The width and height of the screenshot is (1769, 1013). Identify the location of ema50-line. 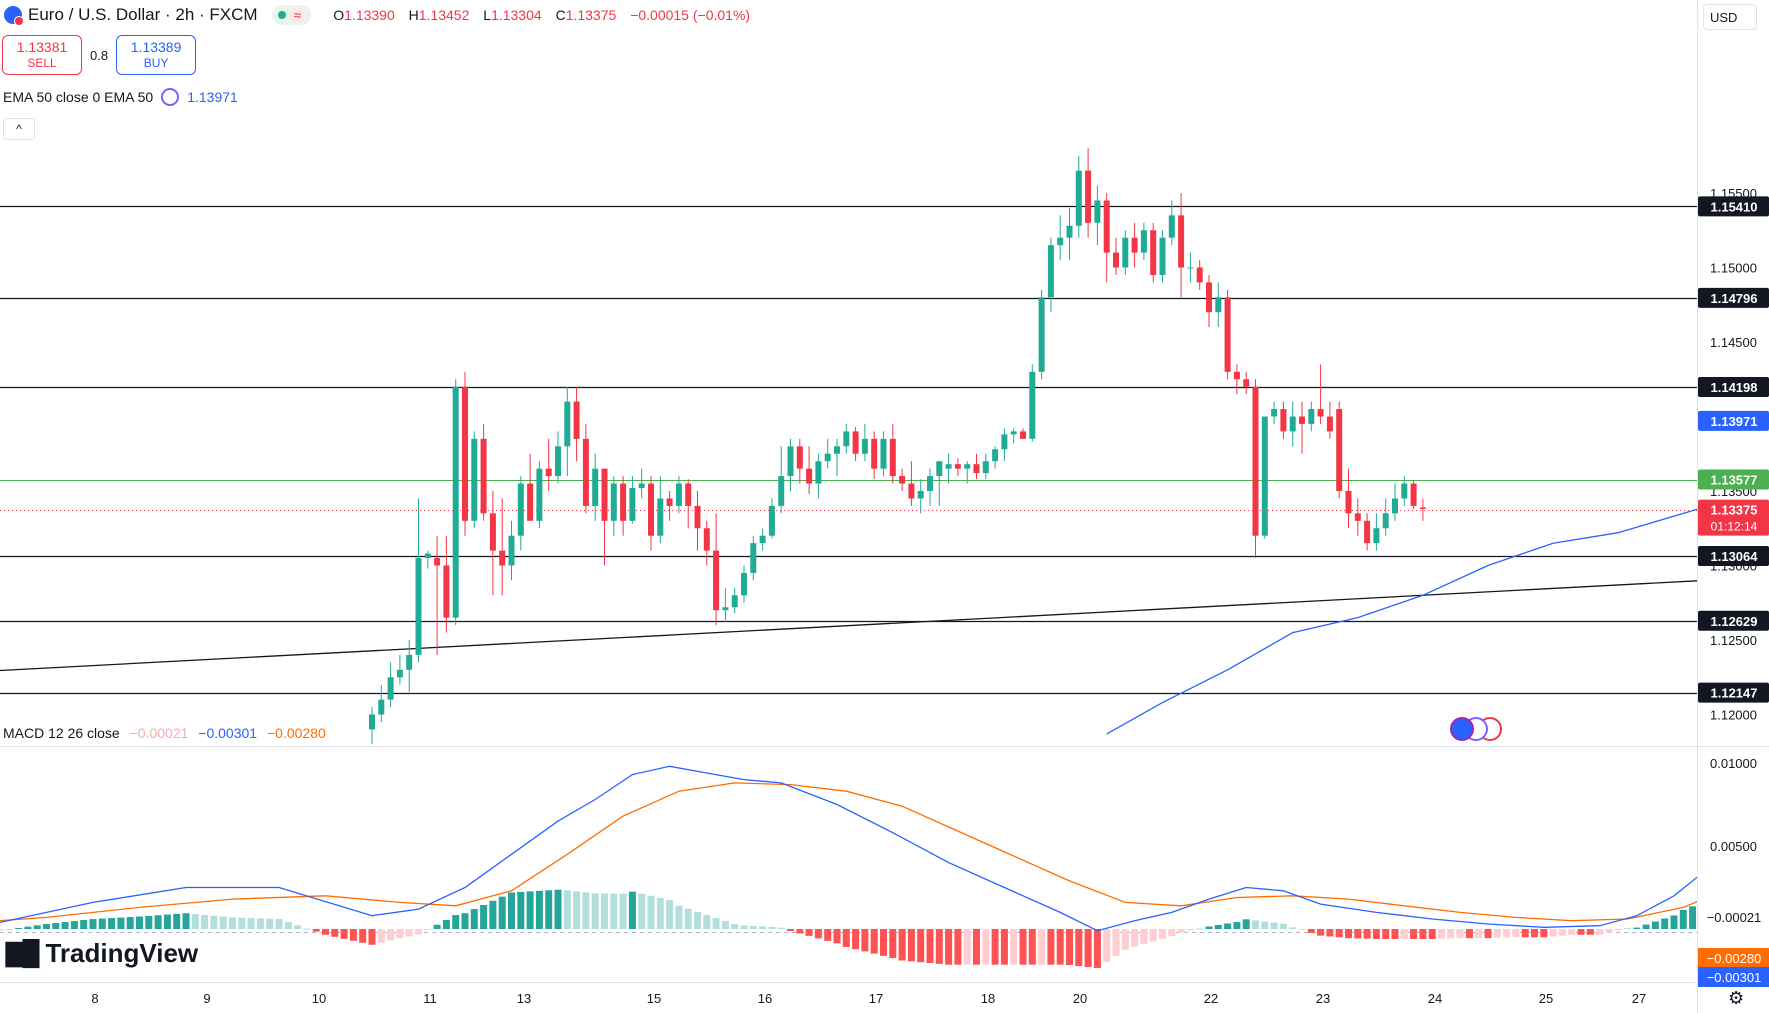
(1437, 553).